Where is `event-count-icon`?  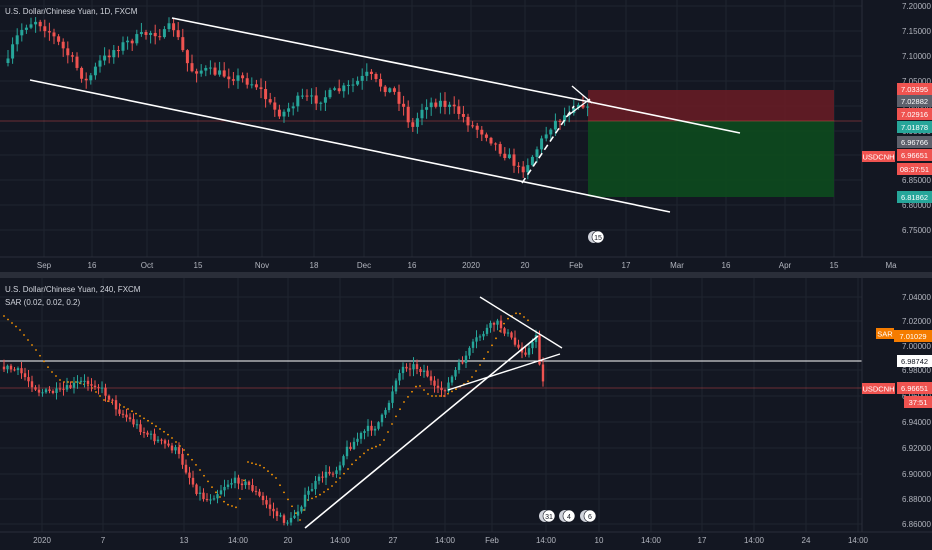 event-count-icon is located at coordinates (598, 237).